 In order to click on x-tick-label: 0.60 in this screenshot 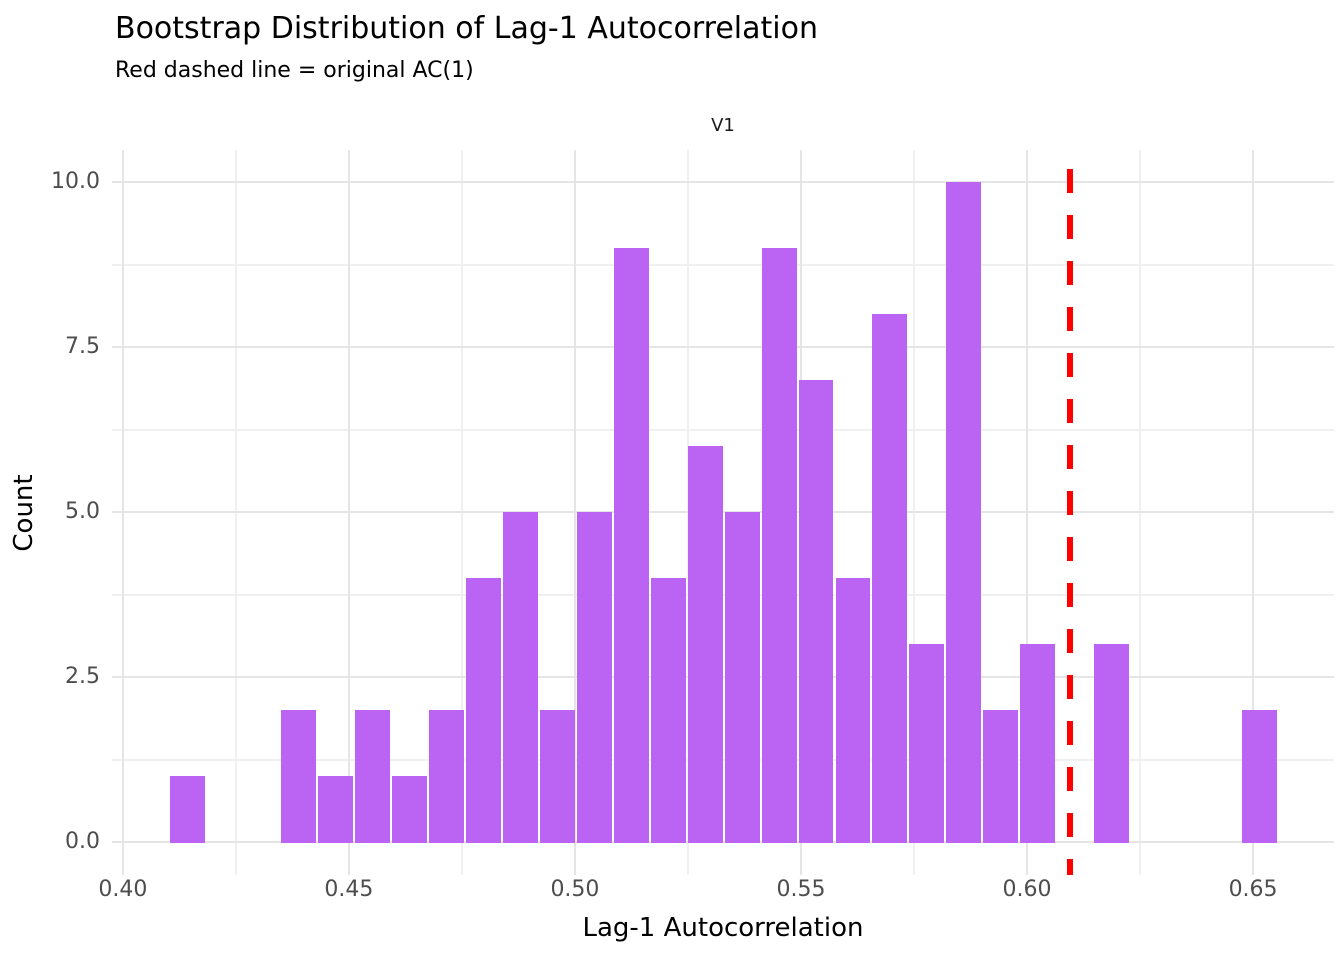, I will do `click(1027, 889)`.